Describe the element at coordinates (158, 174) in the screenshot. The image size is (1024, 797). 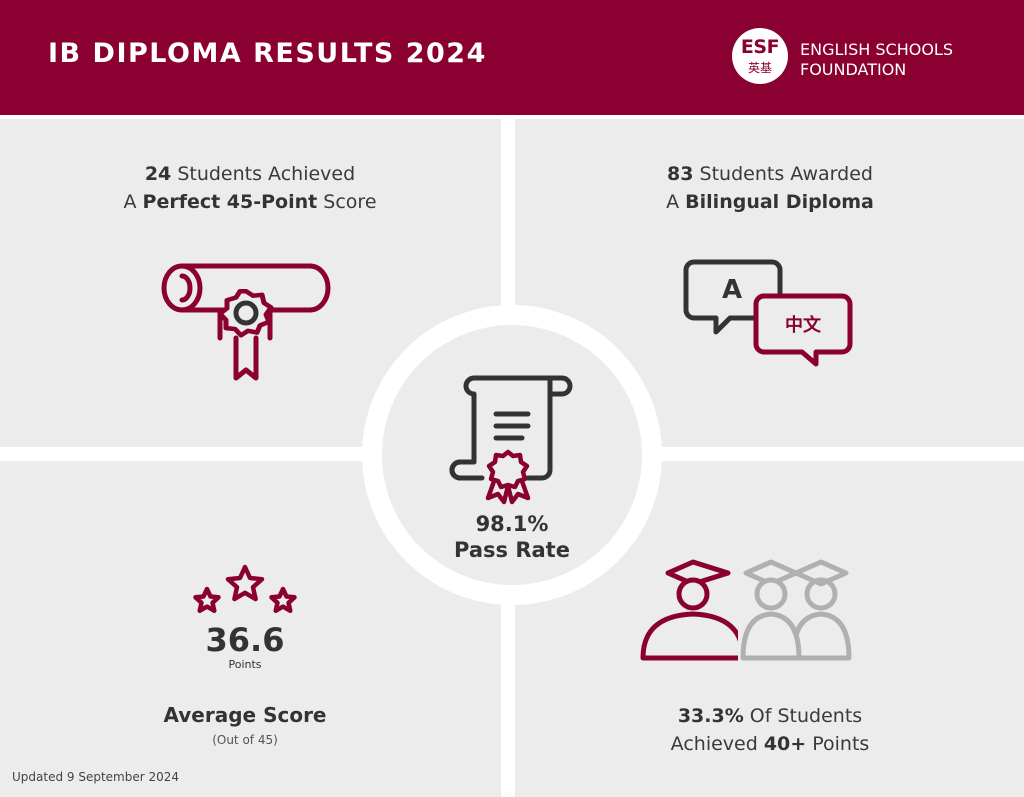
I see `perfect-score-count: 24` at that location.